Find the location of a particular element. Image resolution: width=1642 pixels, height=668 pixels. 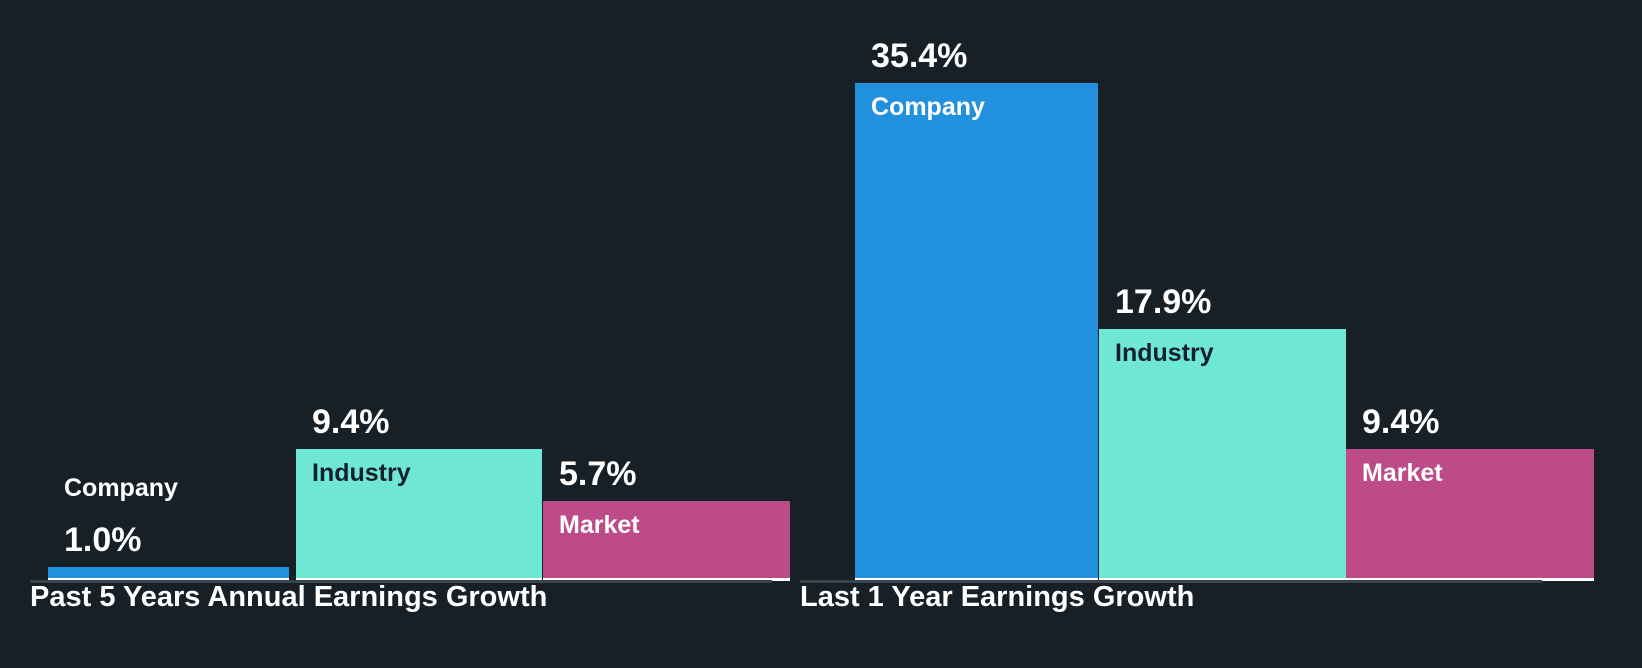

bar-value-market: 9.4% is located at coordinates (1401, 422).